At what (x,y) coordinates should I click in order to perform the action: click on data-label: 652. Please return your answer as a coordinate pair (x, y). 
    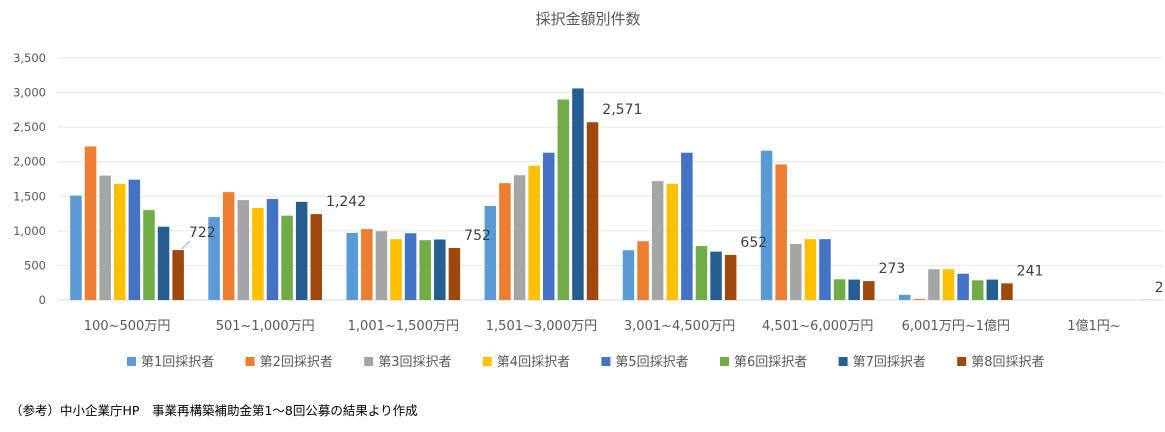
    Looking at the image, I should click on (753, 243).